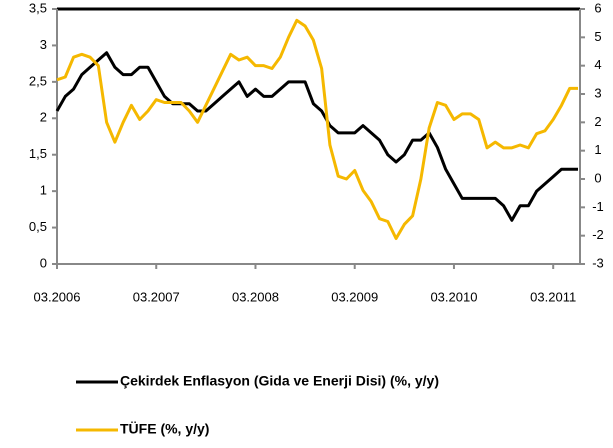  What do you see at coordinates (43, 117) in the screenshot?
I see `y-tick-label: 2` at bounding box center [43, 117].